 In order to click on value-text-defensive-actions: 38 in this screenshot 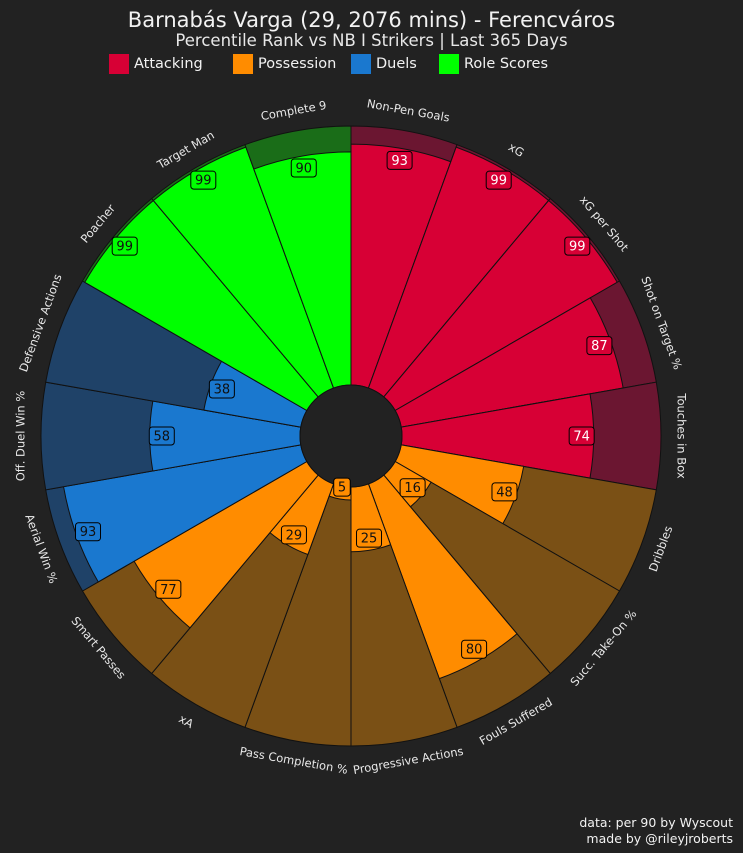, I will do `click(222, 389)`.